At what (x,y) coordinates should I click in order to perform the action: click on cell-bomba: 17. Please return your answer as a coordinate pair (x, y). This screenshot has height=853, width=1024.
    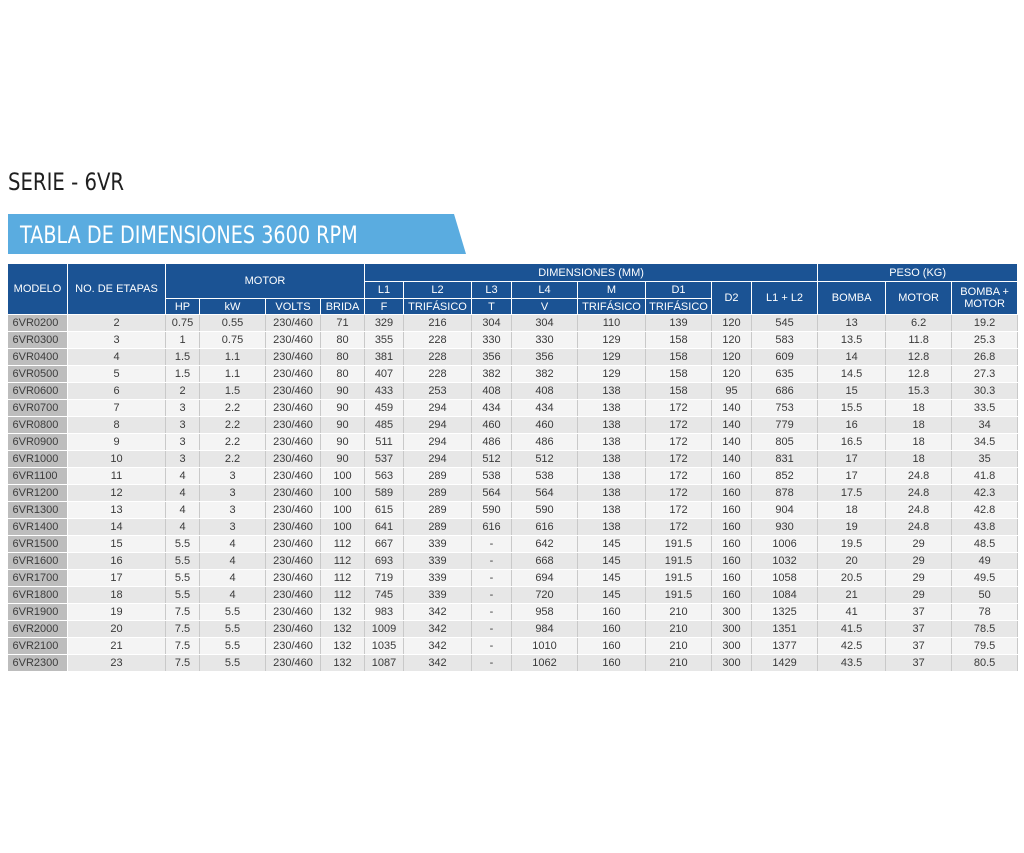
    Looking at the image, I should click on (852, 459).